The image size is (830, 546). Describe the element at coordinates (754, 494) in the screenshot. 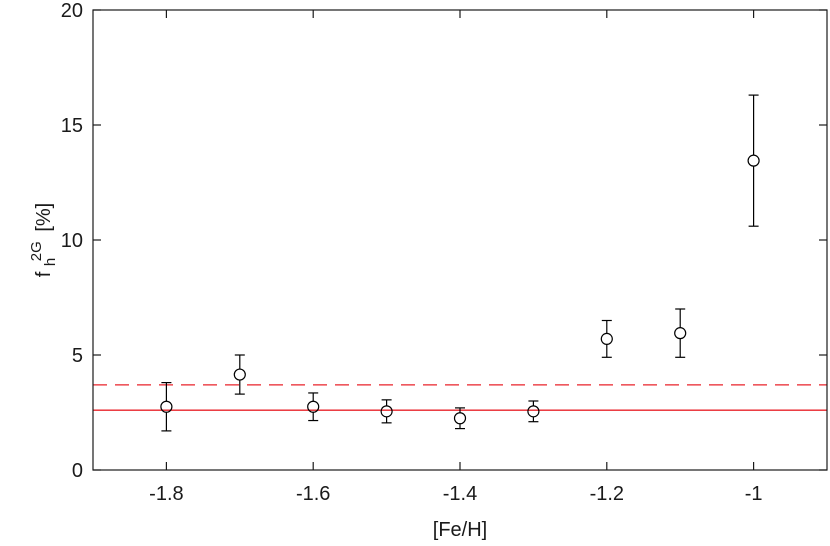

I see `x-tick-label: -1` at that location.